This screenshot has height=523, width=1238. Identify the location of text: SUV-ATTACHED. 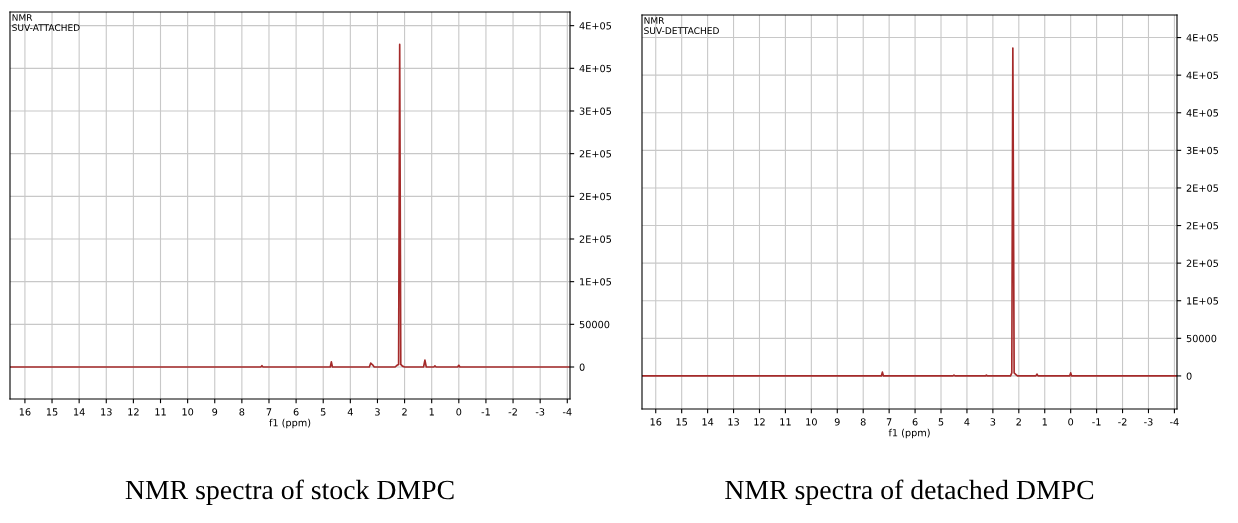
(46, 28).